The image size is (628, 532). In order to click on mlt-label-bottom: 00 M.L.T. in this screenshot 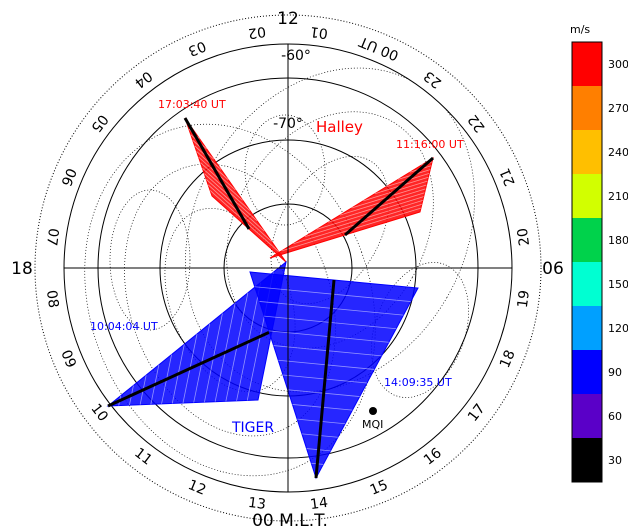, I will do `click(290, 521)`.